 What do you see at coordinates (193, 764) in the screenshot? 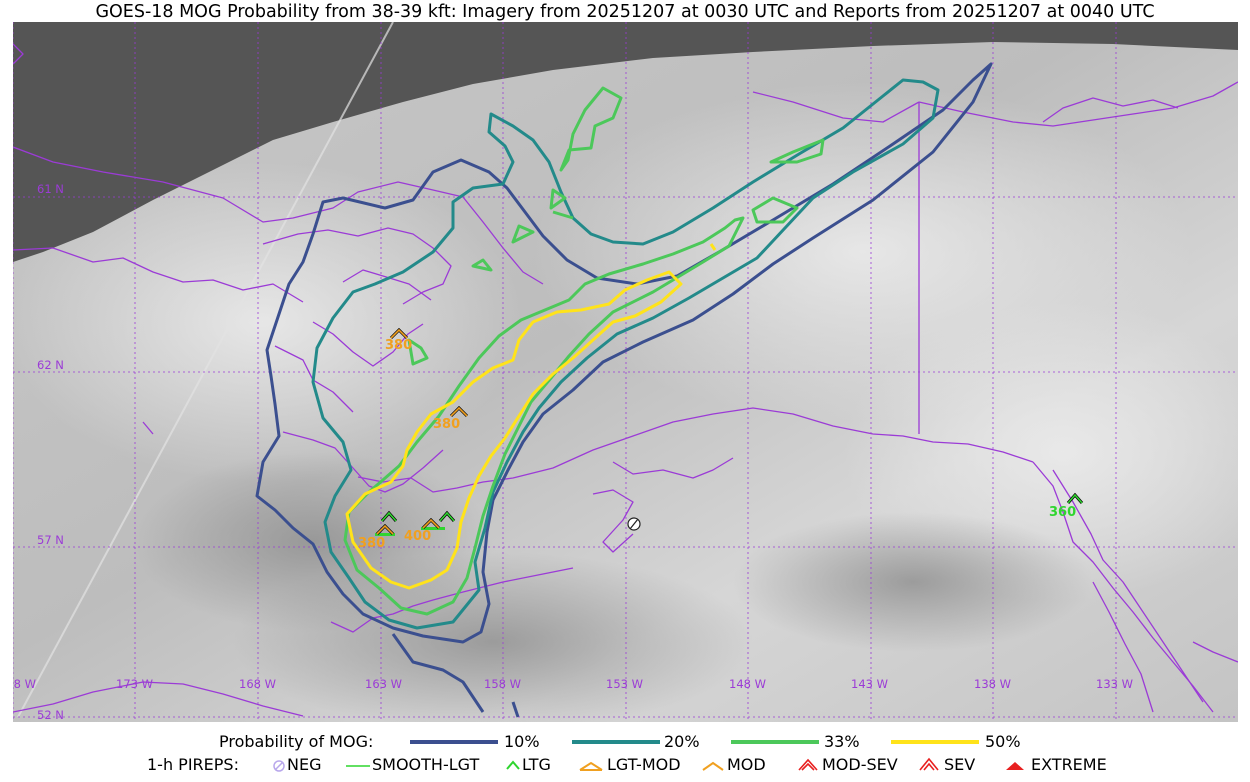
I see `pirep-legend-title: 1-h PIREPS:` at bounding box center [193, 764].